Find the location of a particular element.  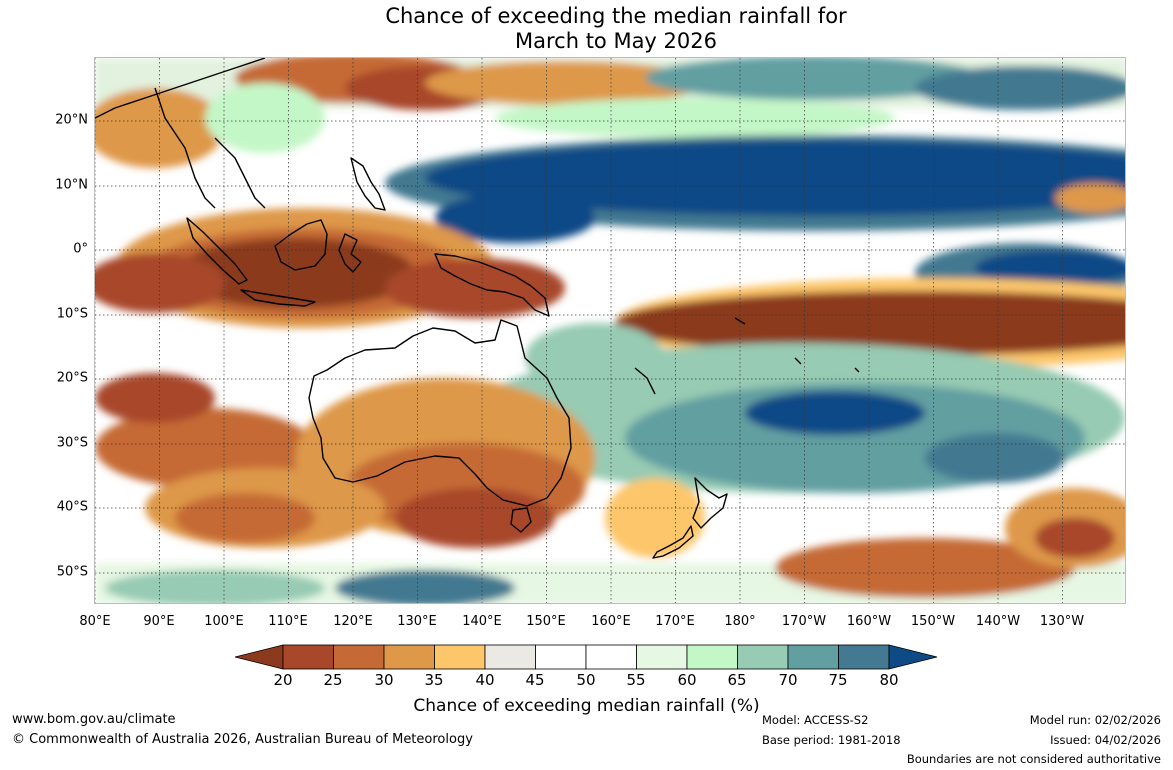

lon-label-100e: 100°E is located at coordinates (224, 621).